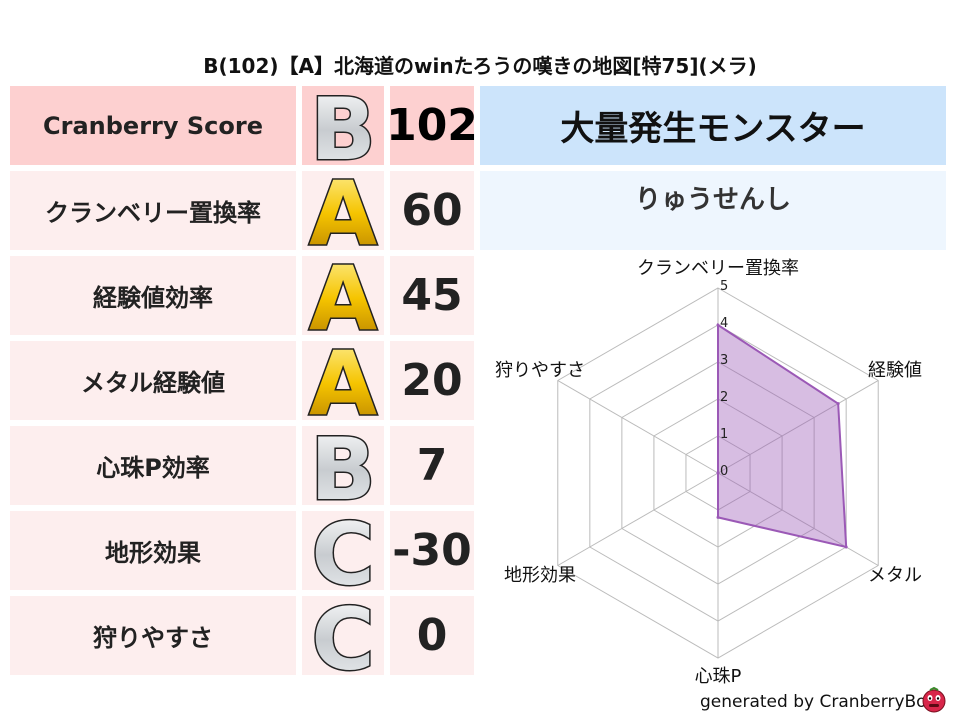 The height and width of the screenshot is (720, 960). What do you see at coordinates (724, 471) in the screenshot?
I see `radar-tick-label: 0` at bounding box center [724, 471].